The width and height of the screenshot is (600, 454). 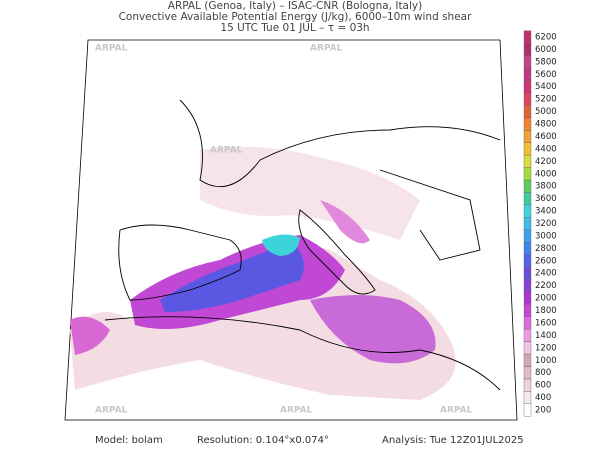 What do you see at coordinates (546, 311) in the screenshot?
I see `colorbar-label: 1800` at bounding box center [546, 311].